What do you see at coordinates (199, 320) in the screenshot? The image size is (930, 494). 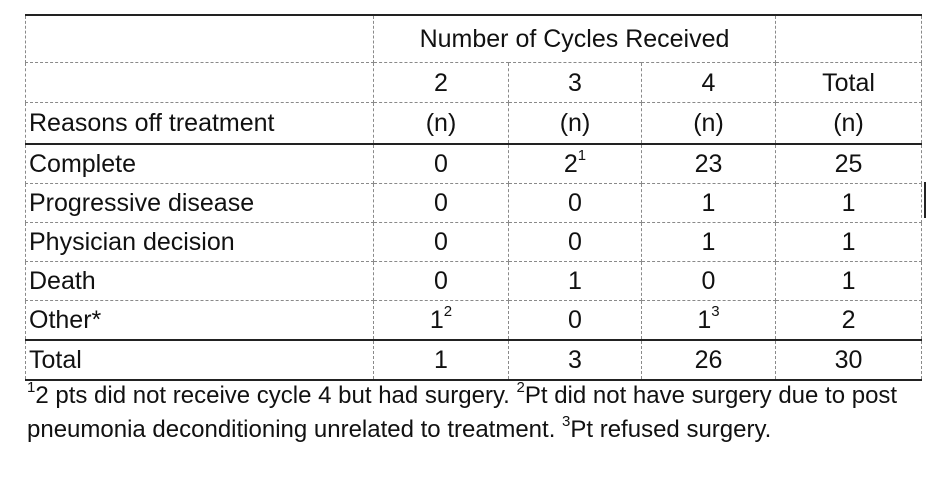 I see `row-label: Other*` at bounding box center [199, 320].